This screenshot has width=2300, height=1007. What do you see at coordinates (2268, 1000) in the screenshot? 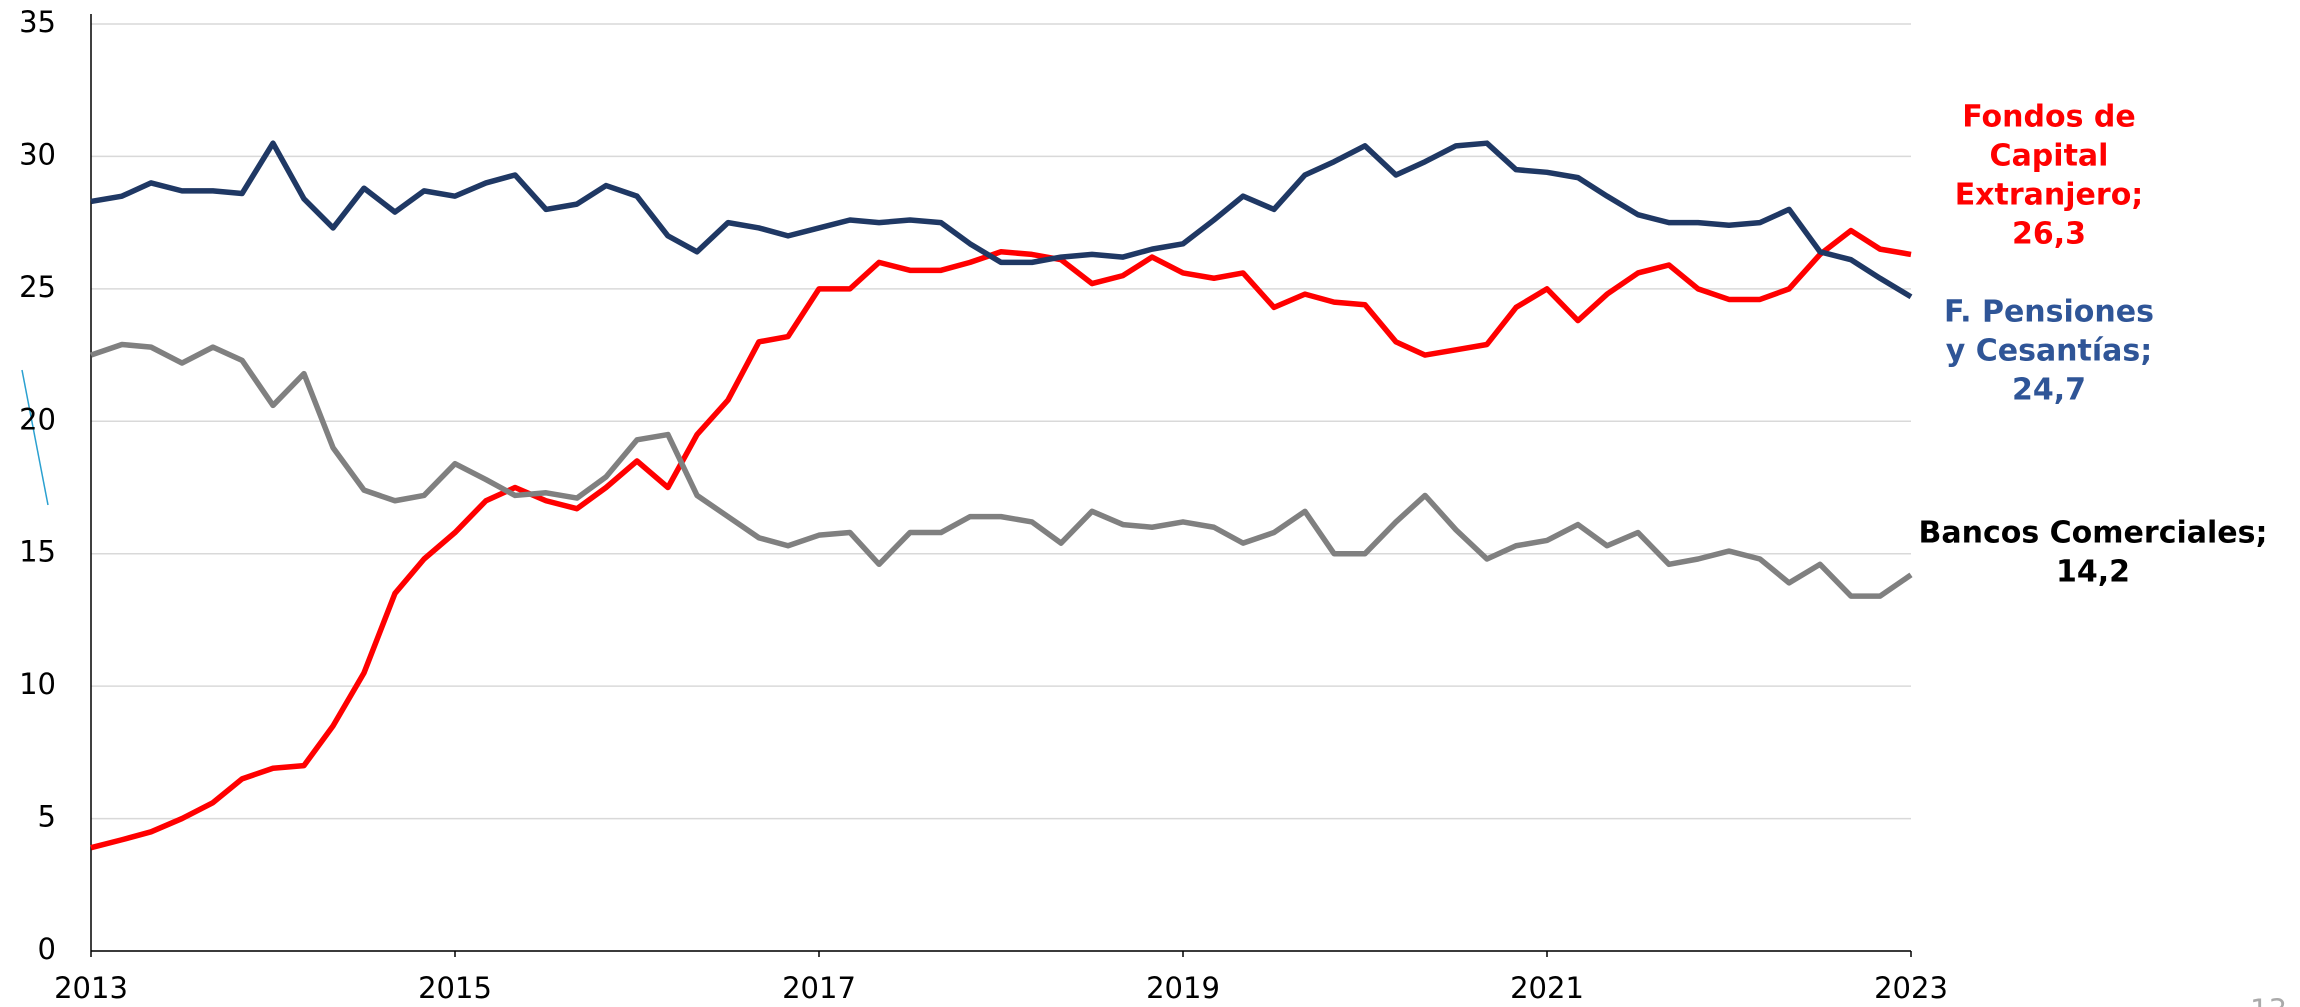
I see `page-number: 13` at bounding box center [2268, 1000].